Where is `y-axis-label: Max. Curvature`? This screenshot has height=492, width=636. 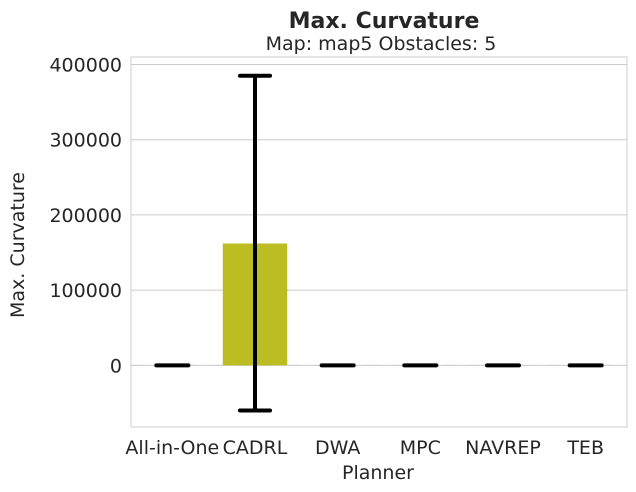 y-axis-label: Max. Curvature is located at coordinates (18, 245).